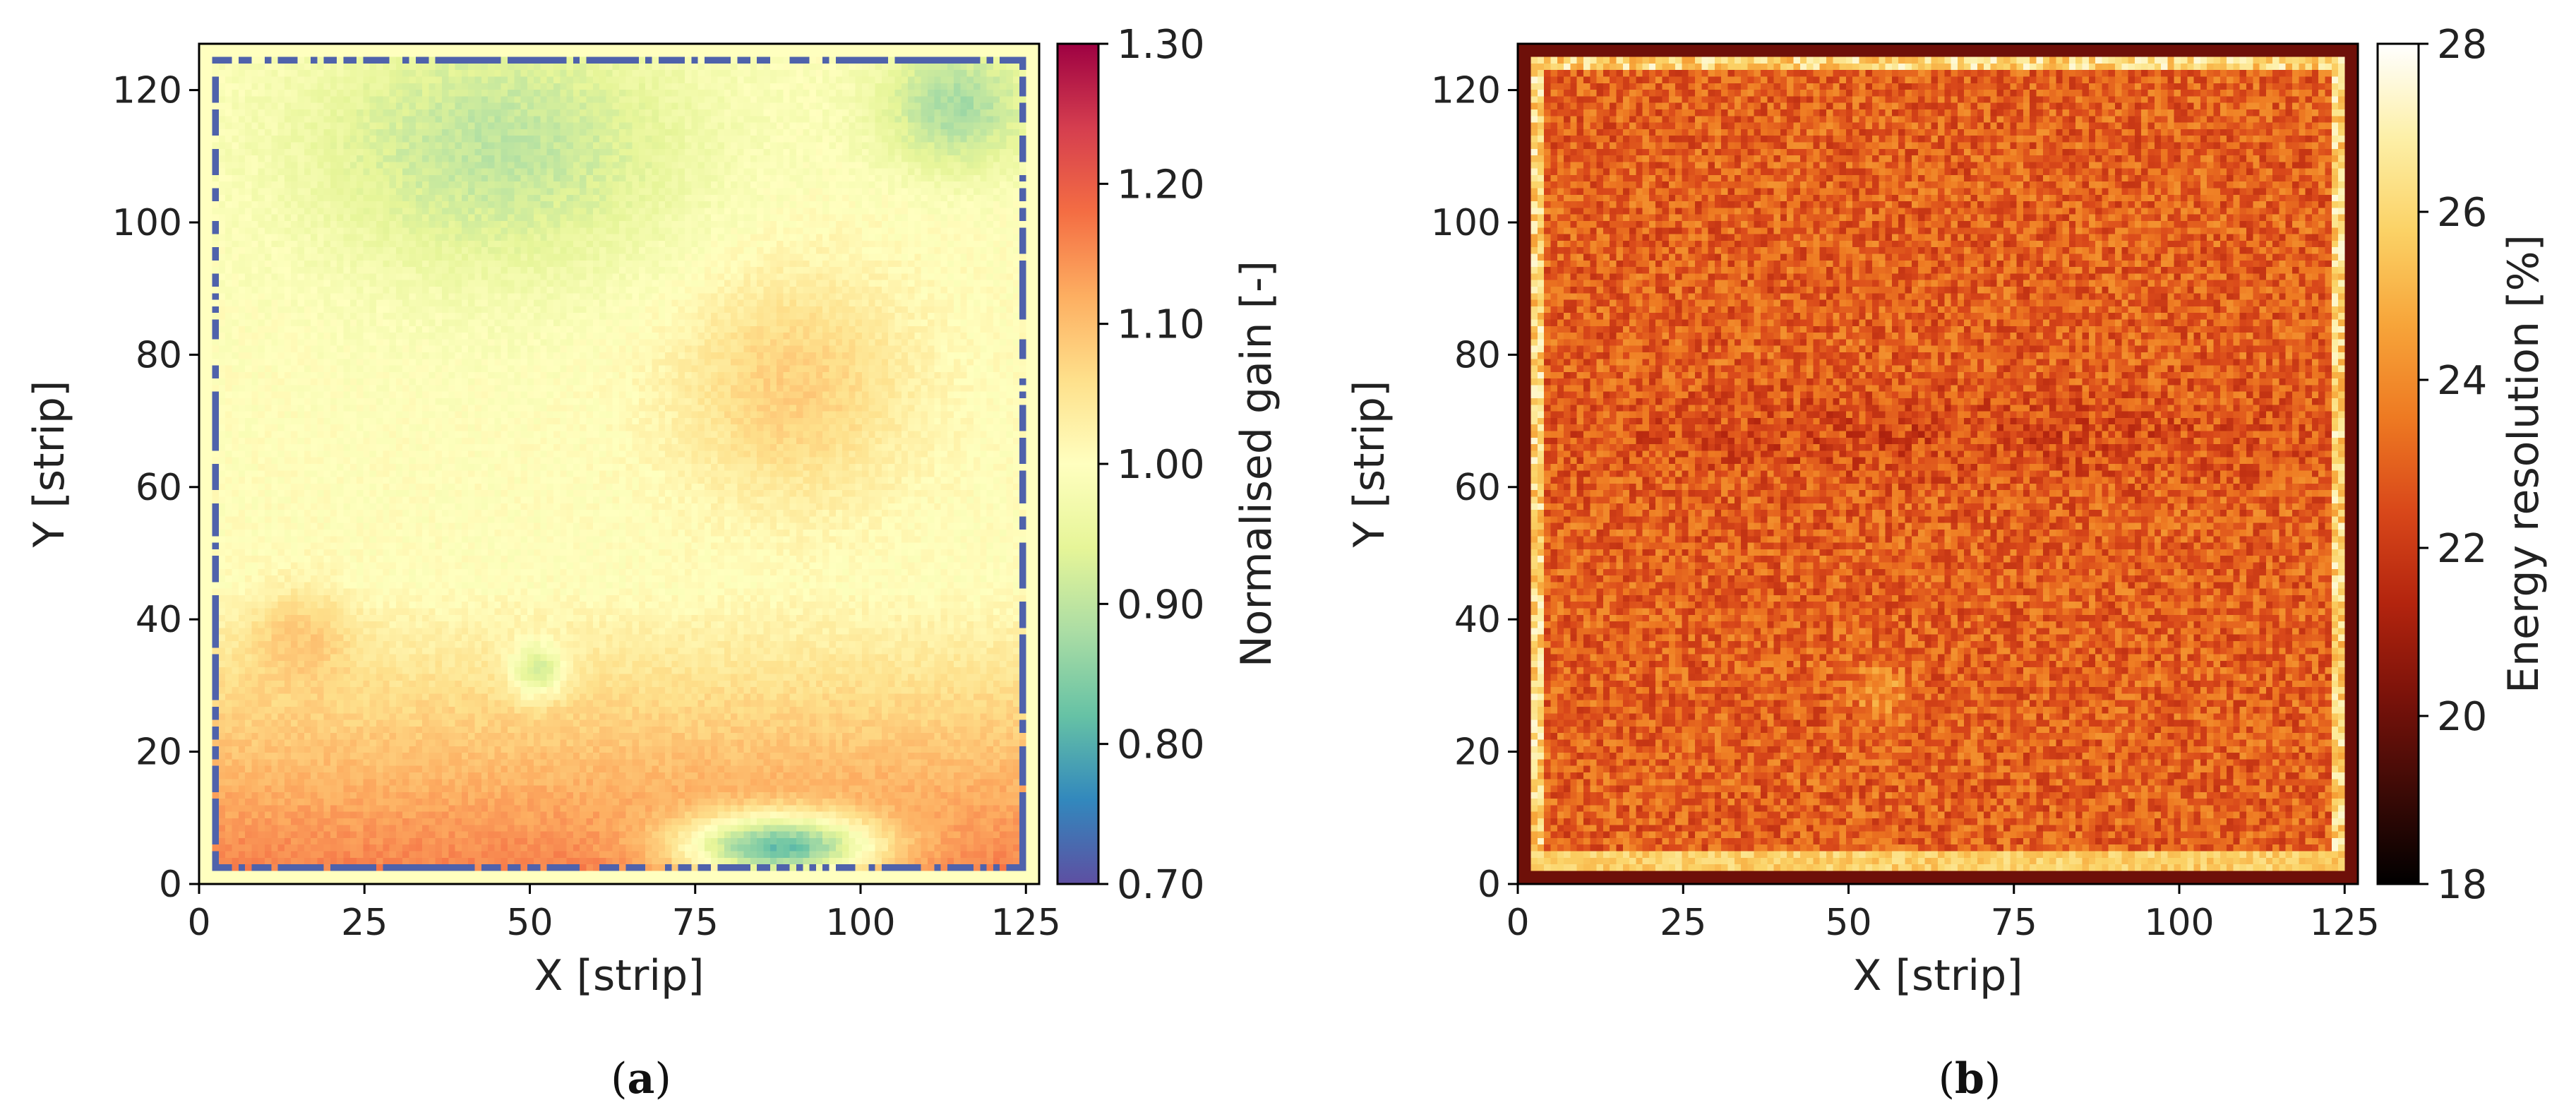 The height and width of the screenshot is (1117, 2576). I want to click on y-axis-label-b: Y [strip], so click(1369, 465).